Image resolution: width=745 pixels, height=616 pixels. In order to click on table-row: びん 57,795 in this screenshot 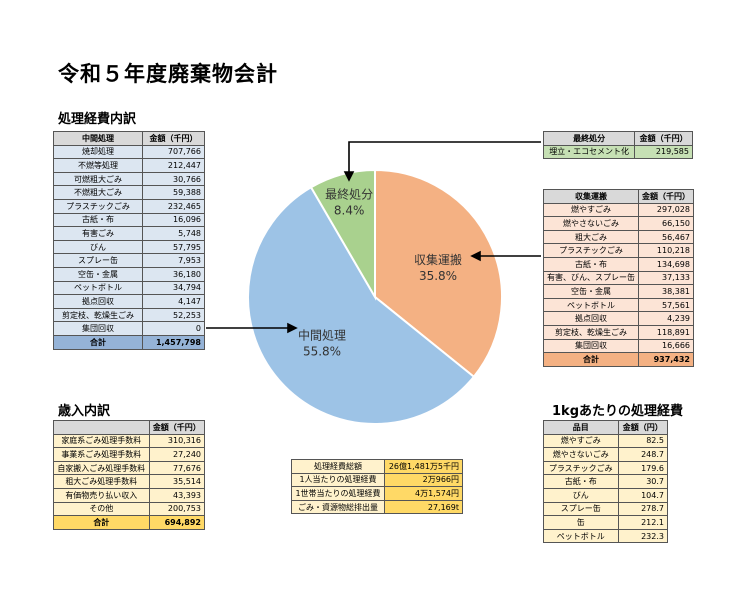, I will do `click(128, 247)`.